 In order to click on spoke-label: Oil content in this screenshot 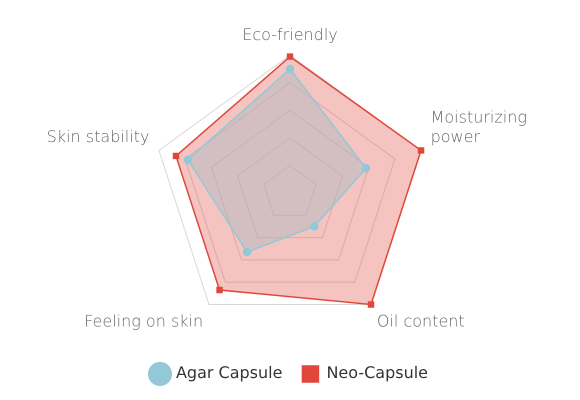, I will do `click(420, 320)`.